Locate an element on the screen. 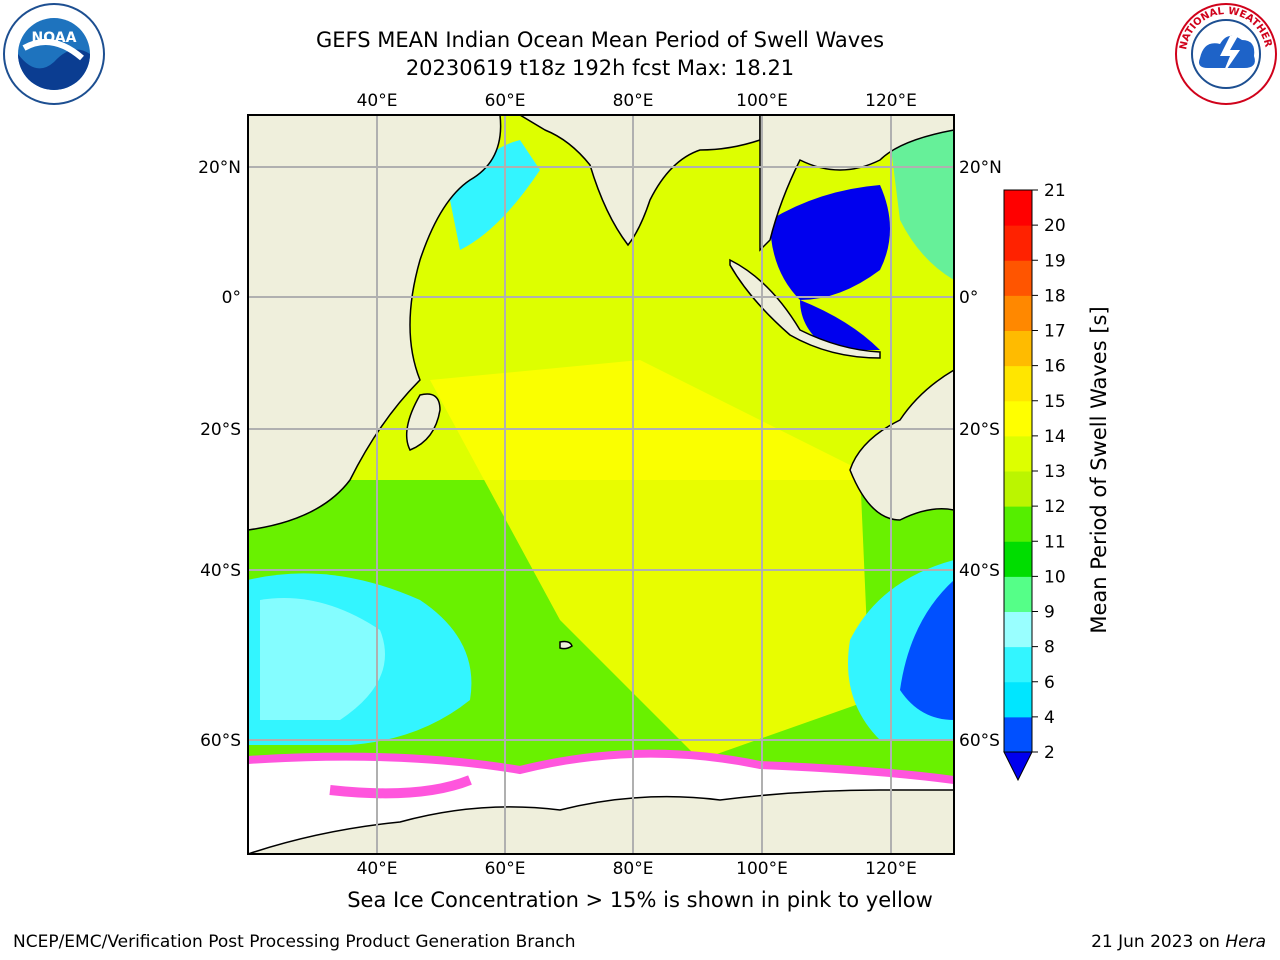 This screenshot has width=1280, height=960. noaa-logo: NOAA is located at coordinates (54, 54).